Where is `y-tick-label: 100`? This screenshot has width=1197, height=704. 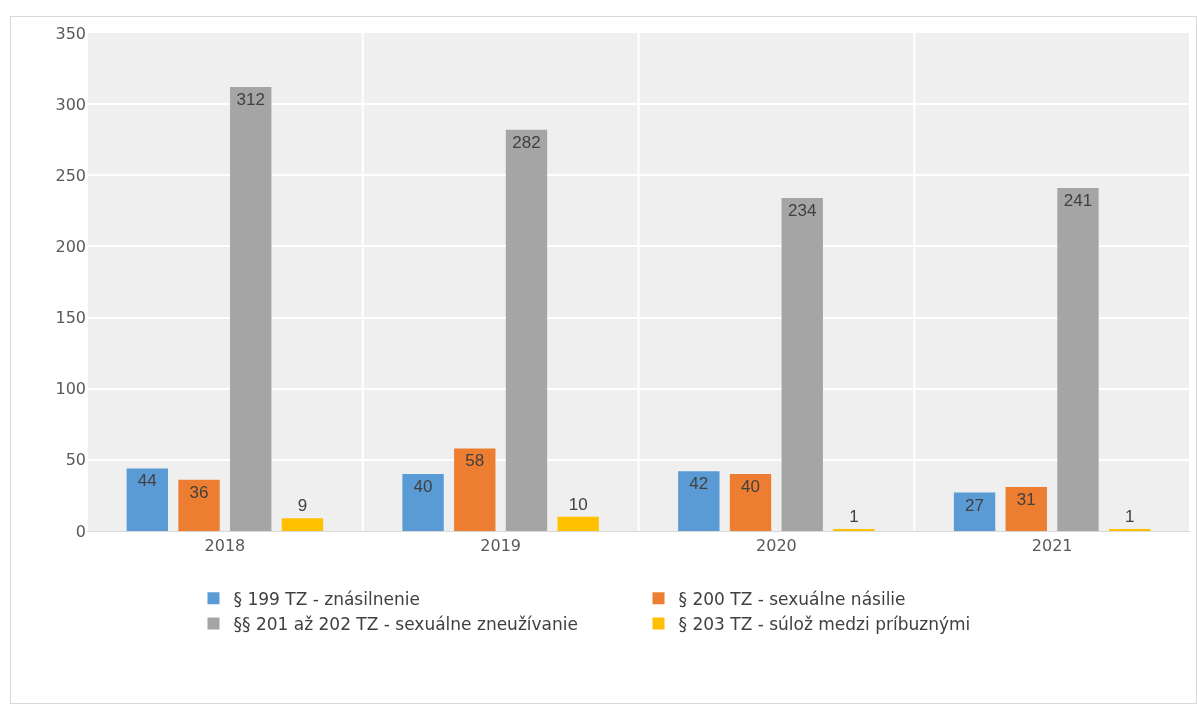 y-tick-label: 100 is located at coordinates (70, 389).